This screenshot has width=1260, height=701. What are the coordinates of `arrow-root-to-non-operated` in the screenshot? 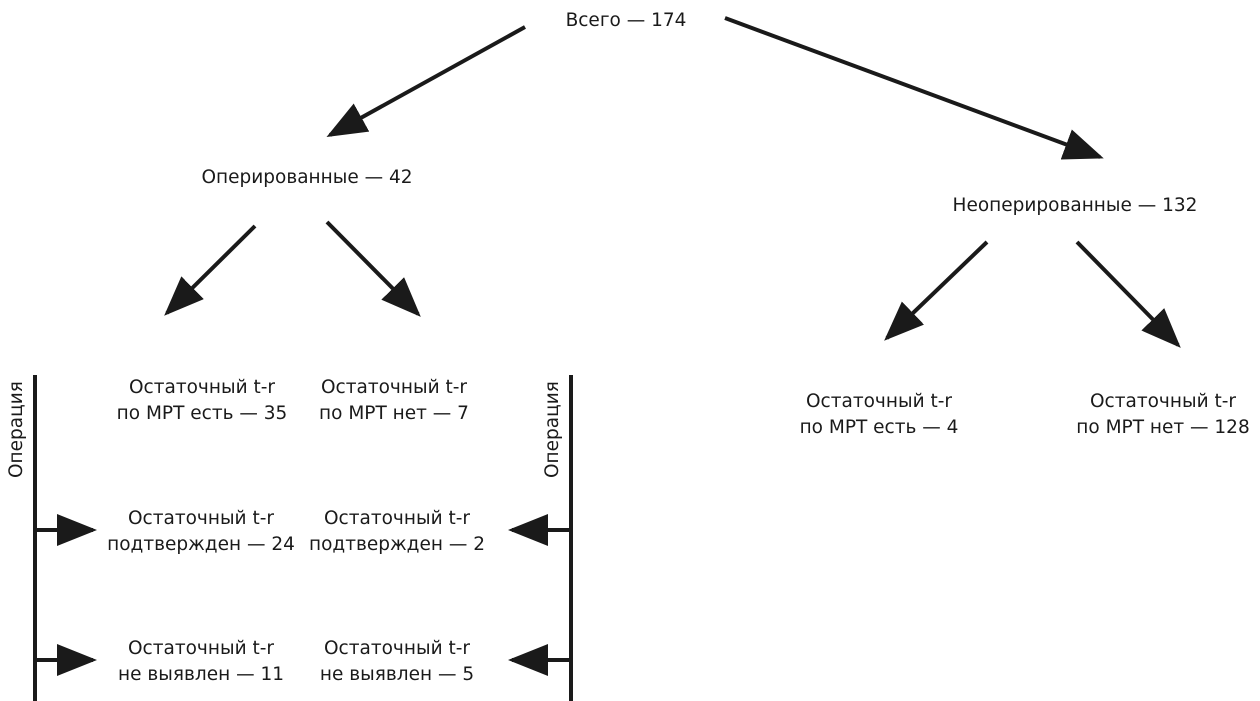 It's located at (914, 88).